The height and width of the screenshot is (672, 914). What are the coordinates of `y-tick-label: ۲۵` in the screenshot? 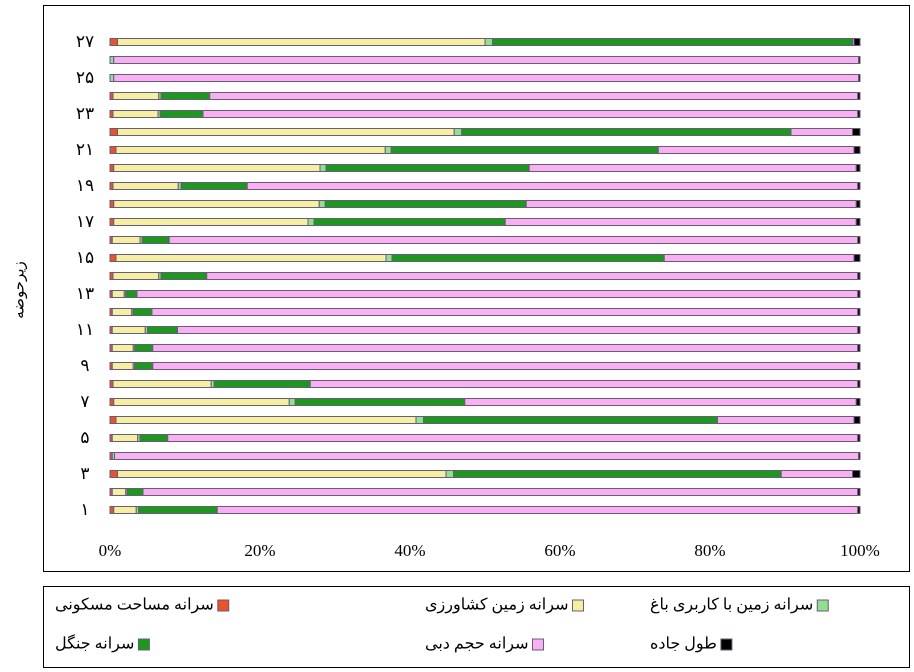 It's located at (85, 77).